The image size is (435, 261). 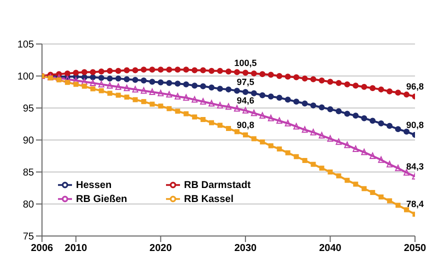 What do you see at coordinates (161, 248) in the screenshot?
I see `x-tick-label: 2020` at bounding box center [161, 248].